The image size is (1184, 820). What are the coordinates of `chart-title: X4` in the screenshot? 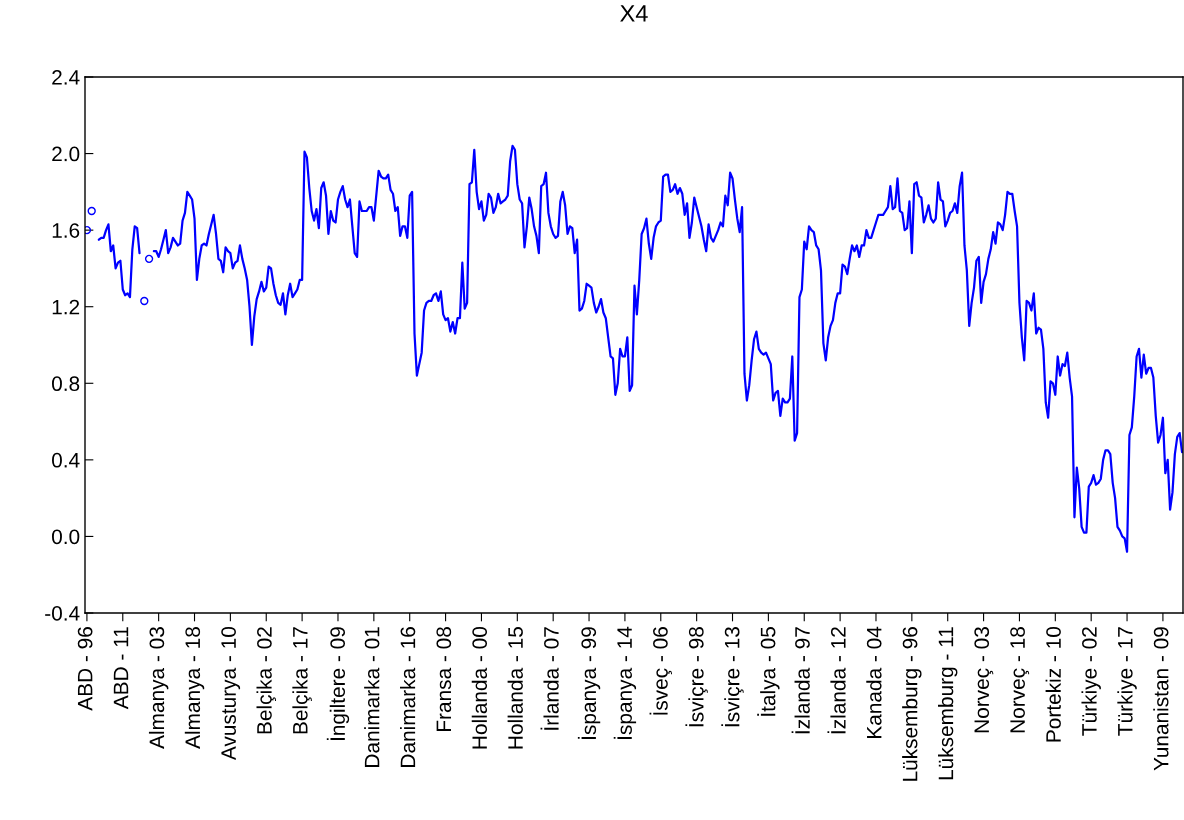 It's located at (634, 13).